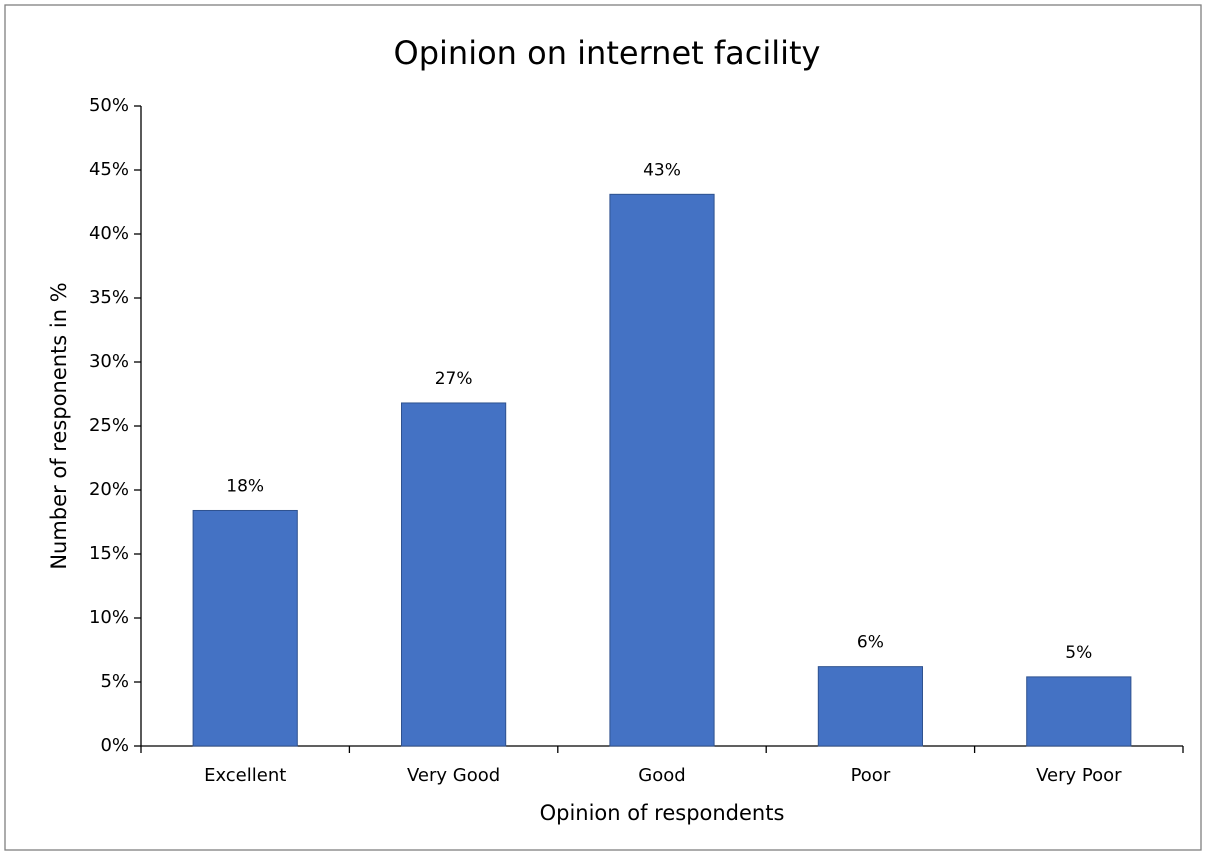 Image resolution: width=1205 pixels, height=856 pixels. I want to click on y-tick-label: 50%, so click(109, 105).